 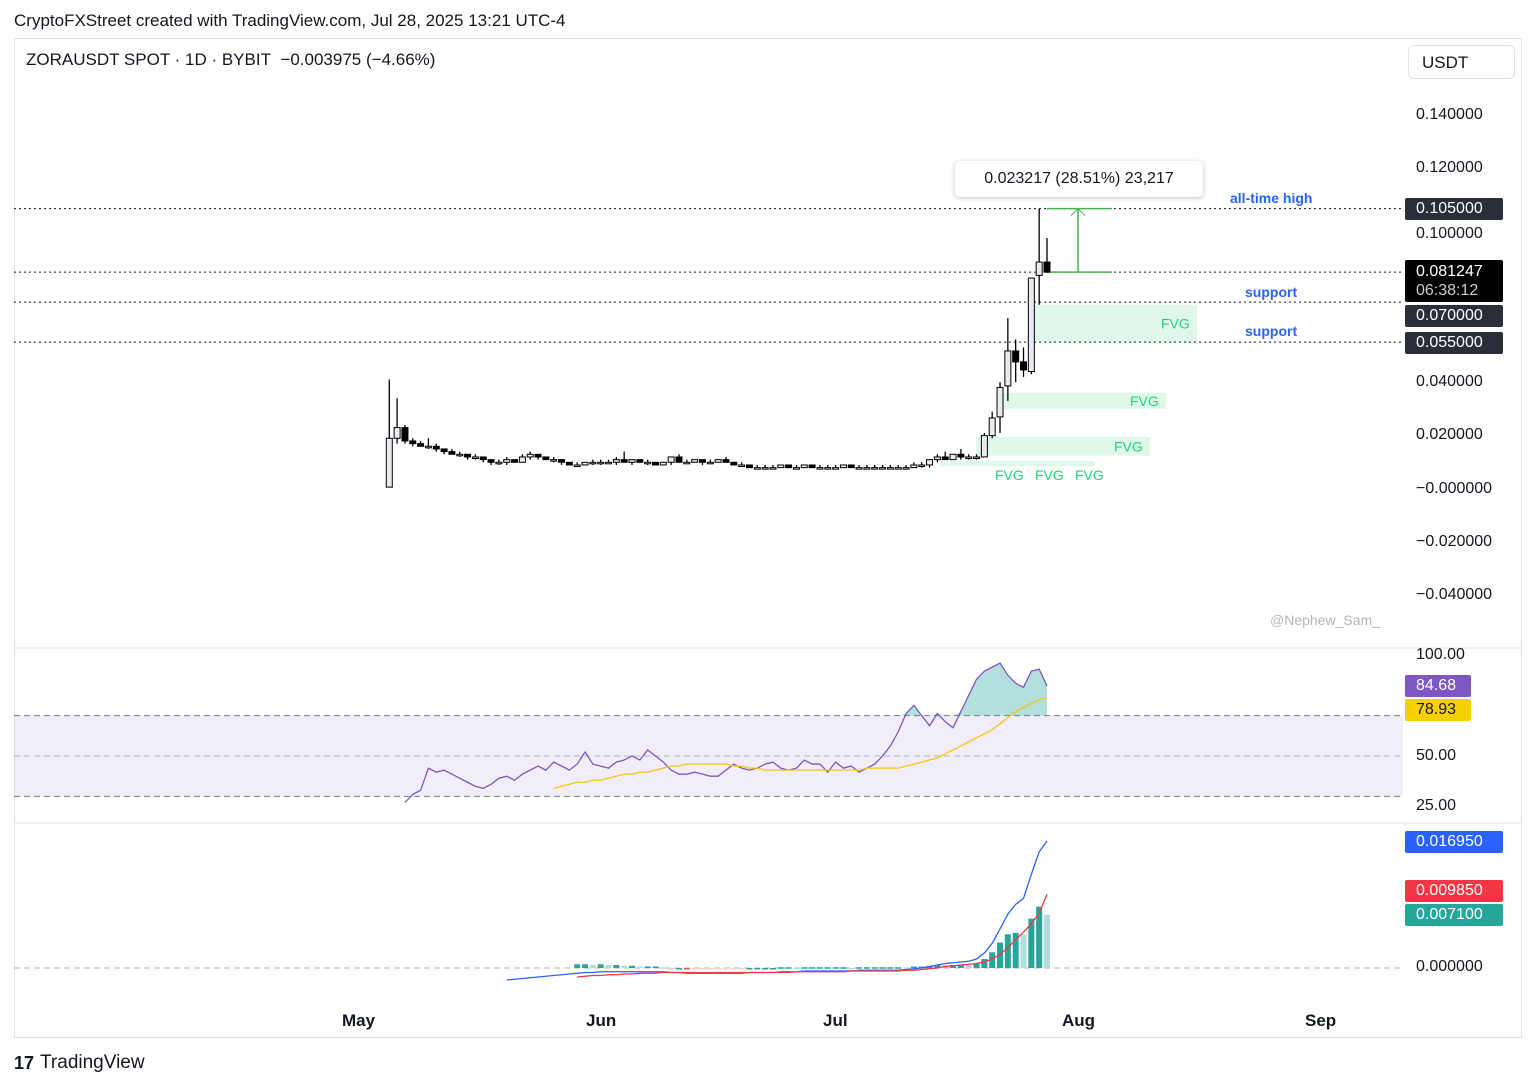 What do you see at coordinates (1321, 1020) in the screenshot?
I see `month-tick: Sep` at bounding box center [1321, 1020].